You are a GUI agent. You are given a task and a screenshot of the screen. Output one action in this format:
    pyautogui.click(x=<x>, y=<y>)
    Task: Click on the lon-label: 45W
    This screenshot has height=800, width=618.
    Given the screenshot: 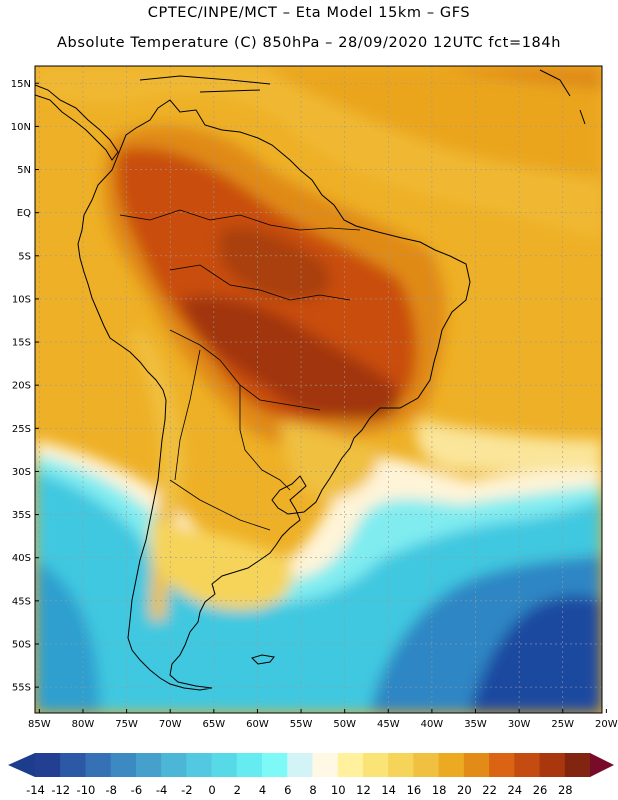 What is the action you would take?
    pyautogui.click(x=388, y=724)
    